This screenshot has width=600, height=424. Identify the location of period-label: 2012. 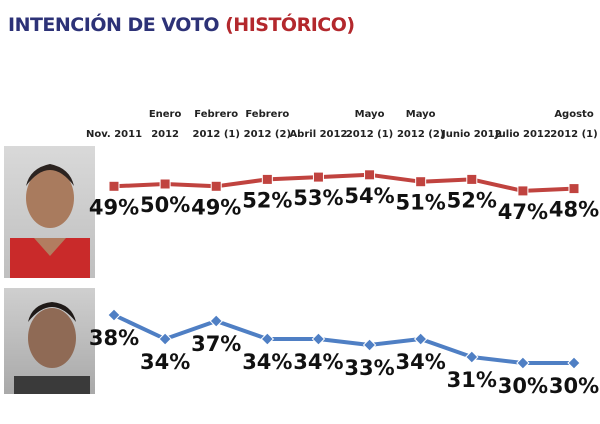
(165, 134).